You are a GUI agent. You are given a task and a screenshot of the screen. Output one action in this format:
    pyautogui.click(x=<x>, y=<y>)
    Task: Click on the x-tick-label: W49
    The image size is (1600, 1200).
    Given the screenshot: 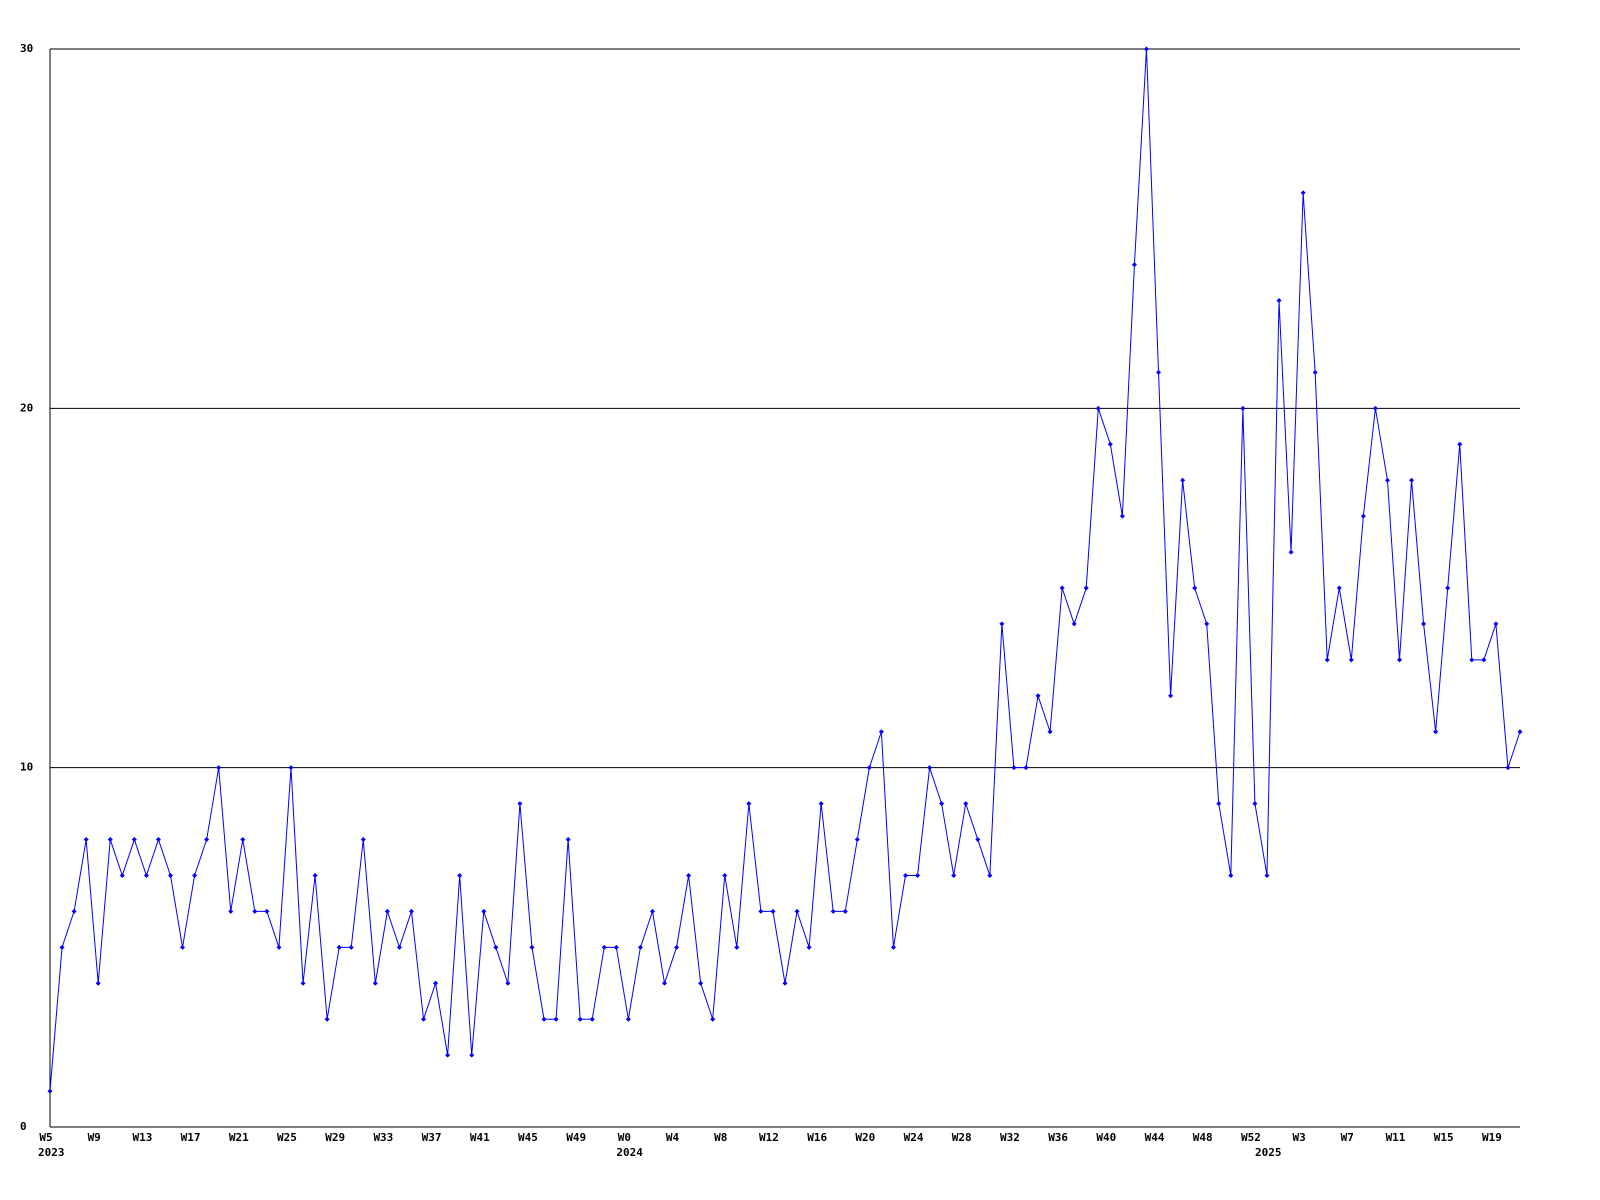 What is the action you would take?
    pyautogui.click(x=576, y=1137)
    